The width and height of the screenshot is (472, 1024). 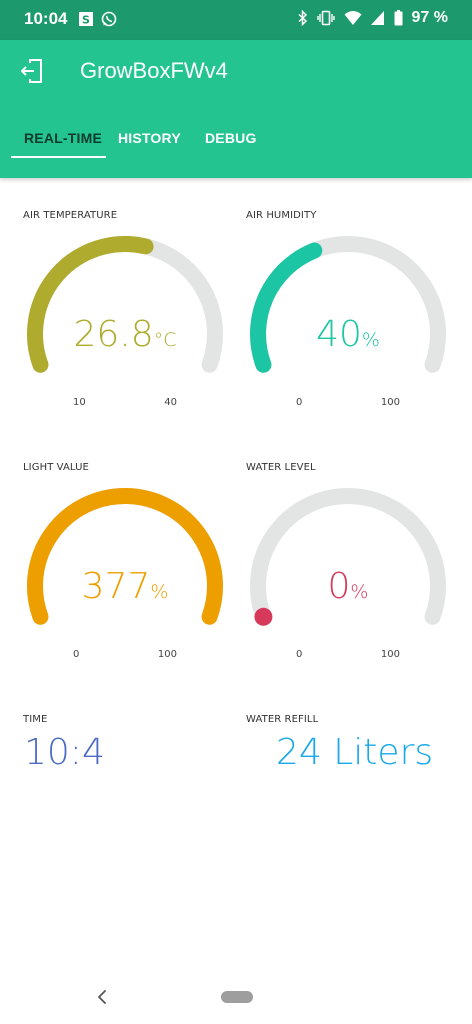 I want to click on nav-home-pill, so click(x=237, y=997).